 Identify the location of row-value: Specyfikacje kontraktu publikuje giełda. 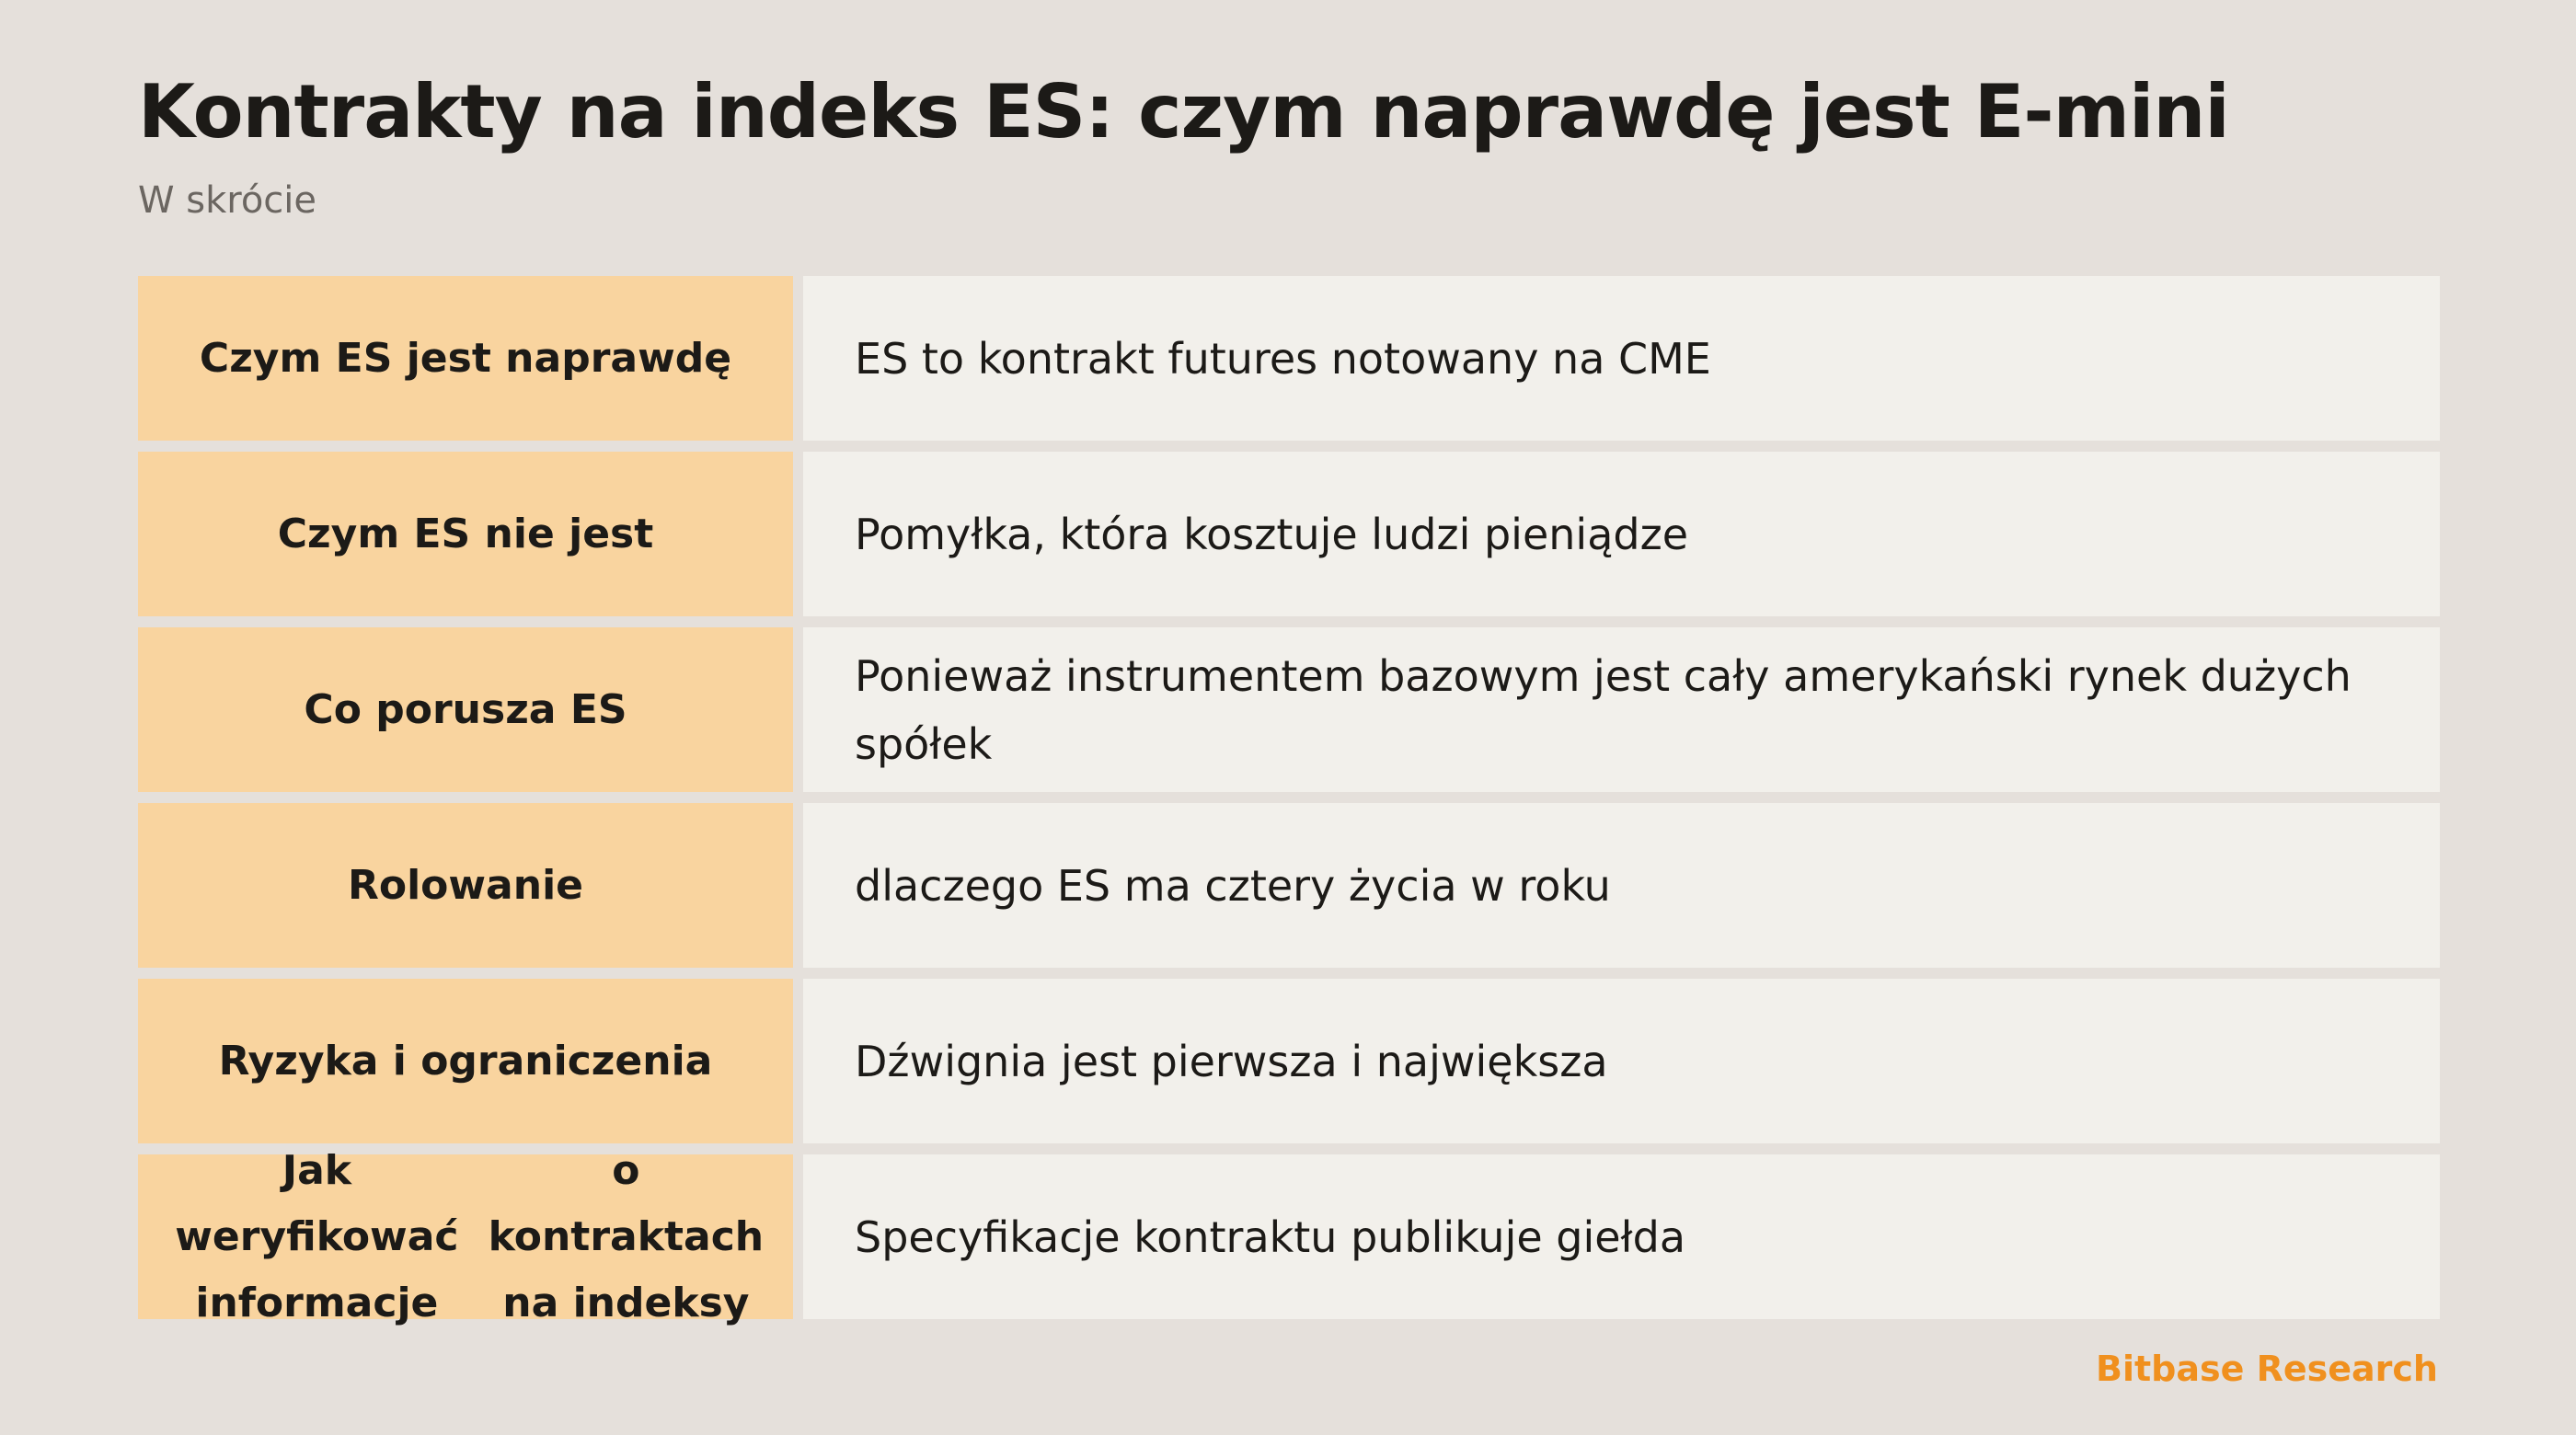
(1621, 1236).